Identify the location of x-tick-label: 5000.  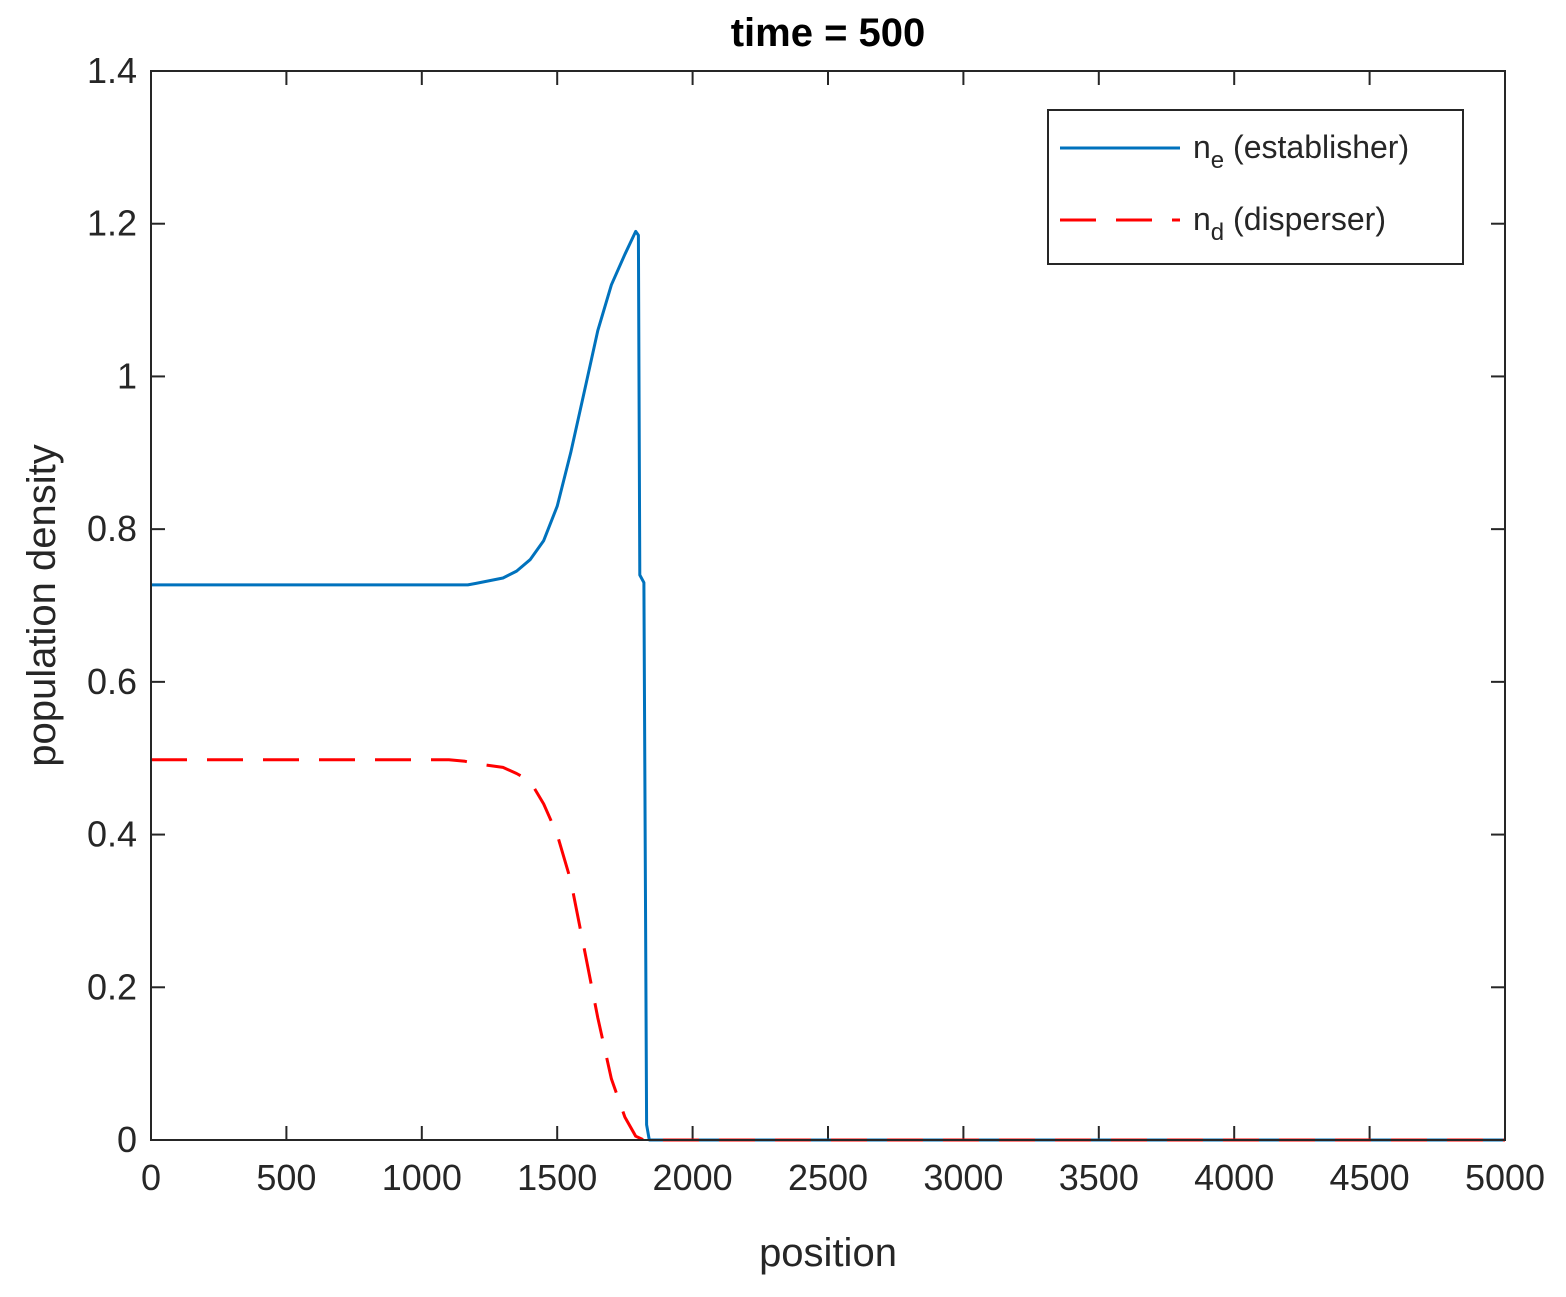
(1505, 1177).